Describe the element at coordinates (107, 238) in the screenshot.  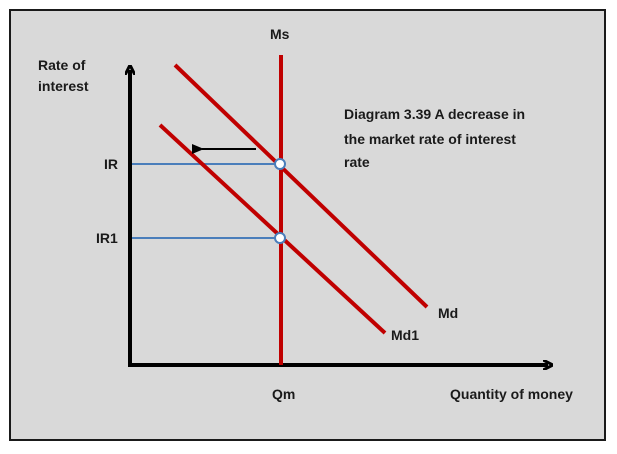
I see `rate-new-label: IR1` at that location.